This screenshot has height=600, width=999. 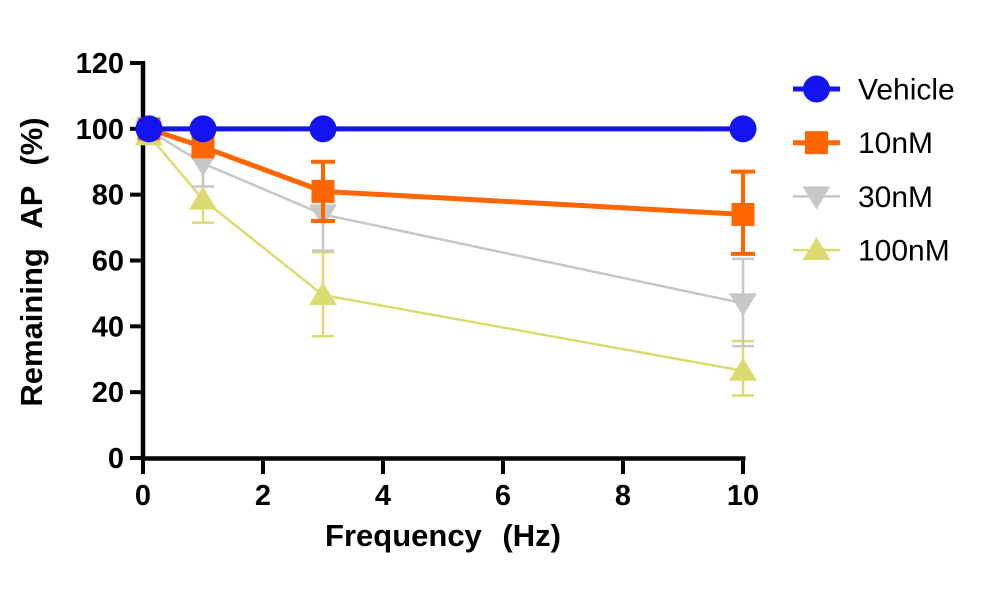 I want to click on y-tick-label: 120, so click(x=100, y=64).